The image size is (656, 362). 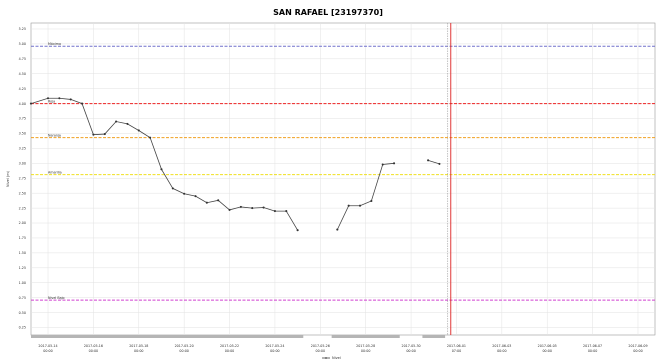 I want to click on chart-title: SAN RAFAEL [23197370], so click(x=328, y=12).